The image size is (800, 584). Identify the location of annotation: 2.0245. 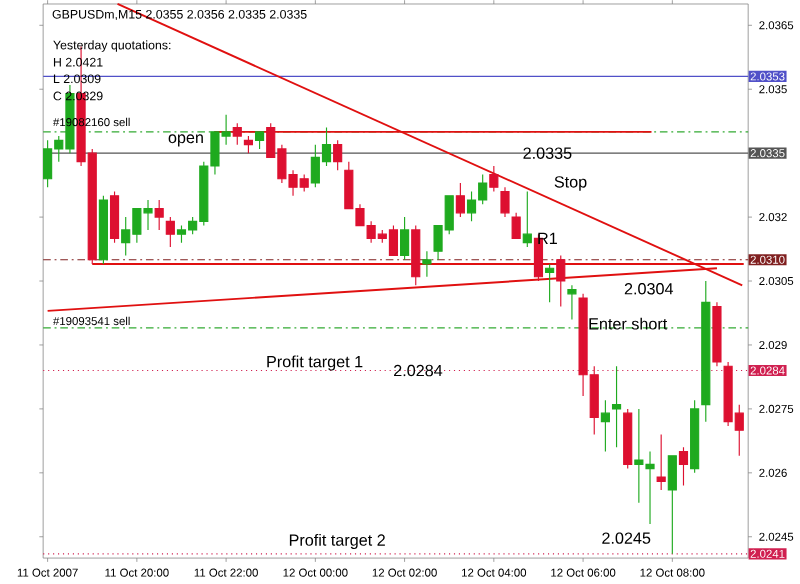
(626, 538).